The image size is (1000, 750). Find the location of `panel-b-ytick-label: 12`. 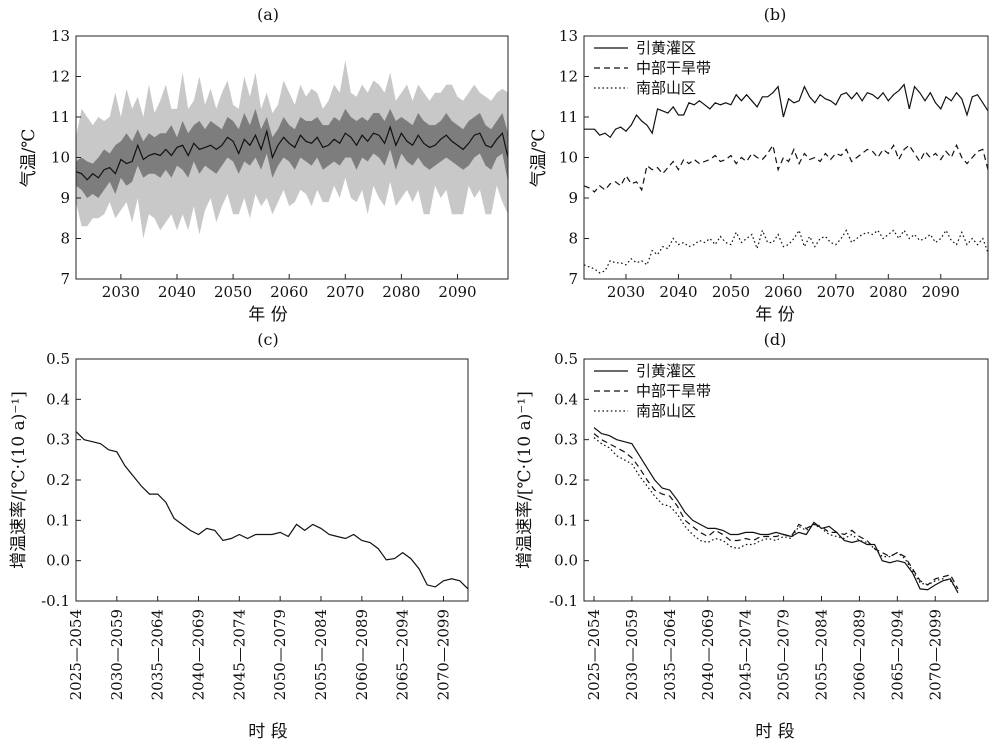

panel-b-ytick-label: 12 is located at coordinates (568, 77).